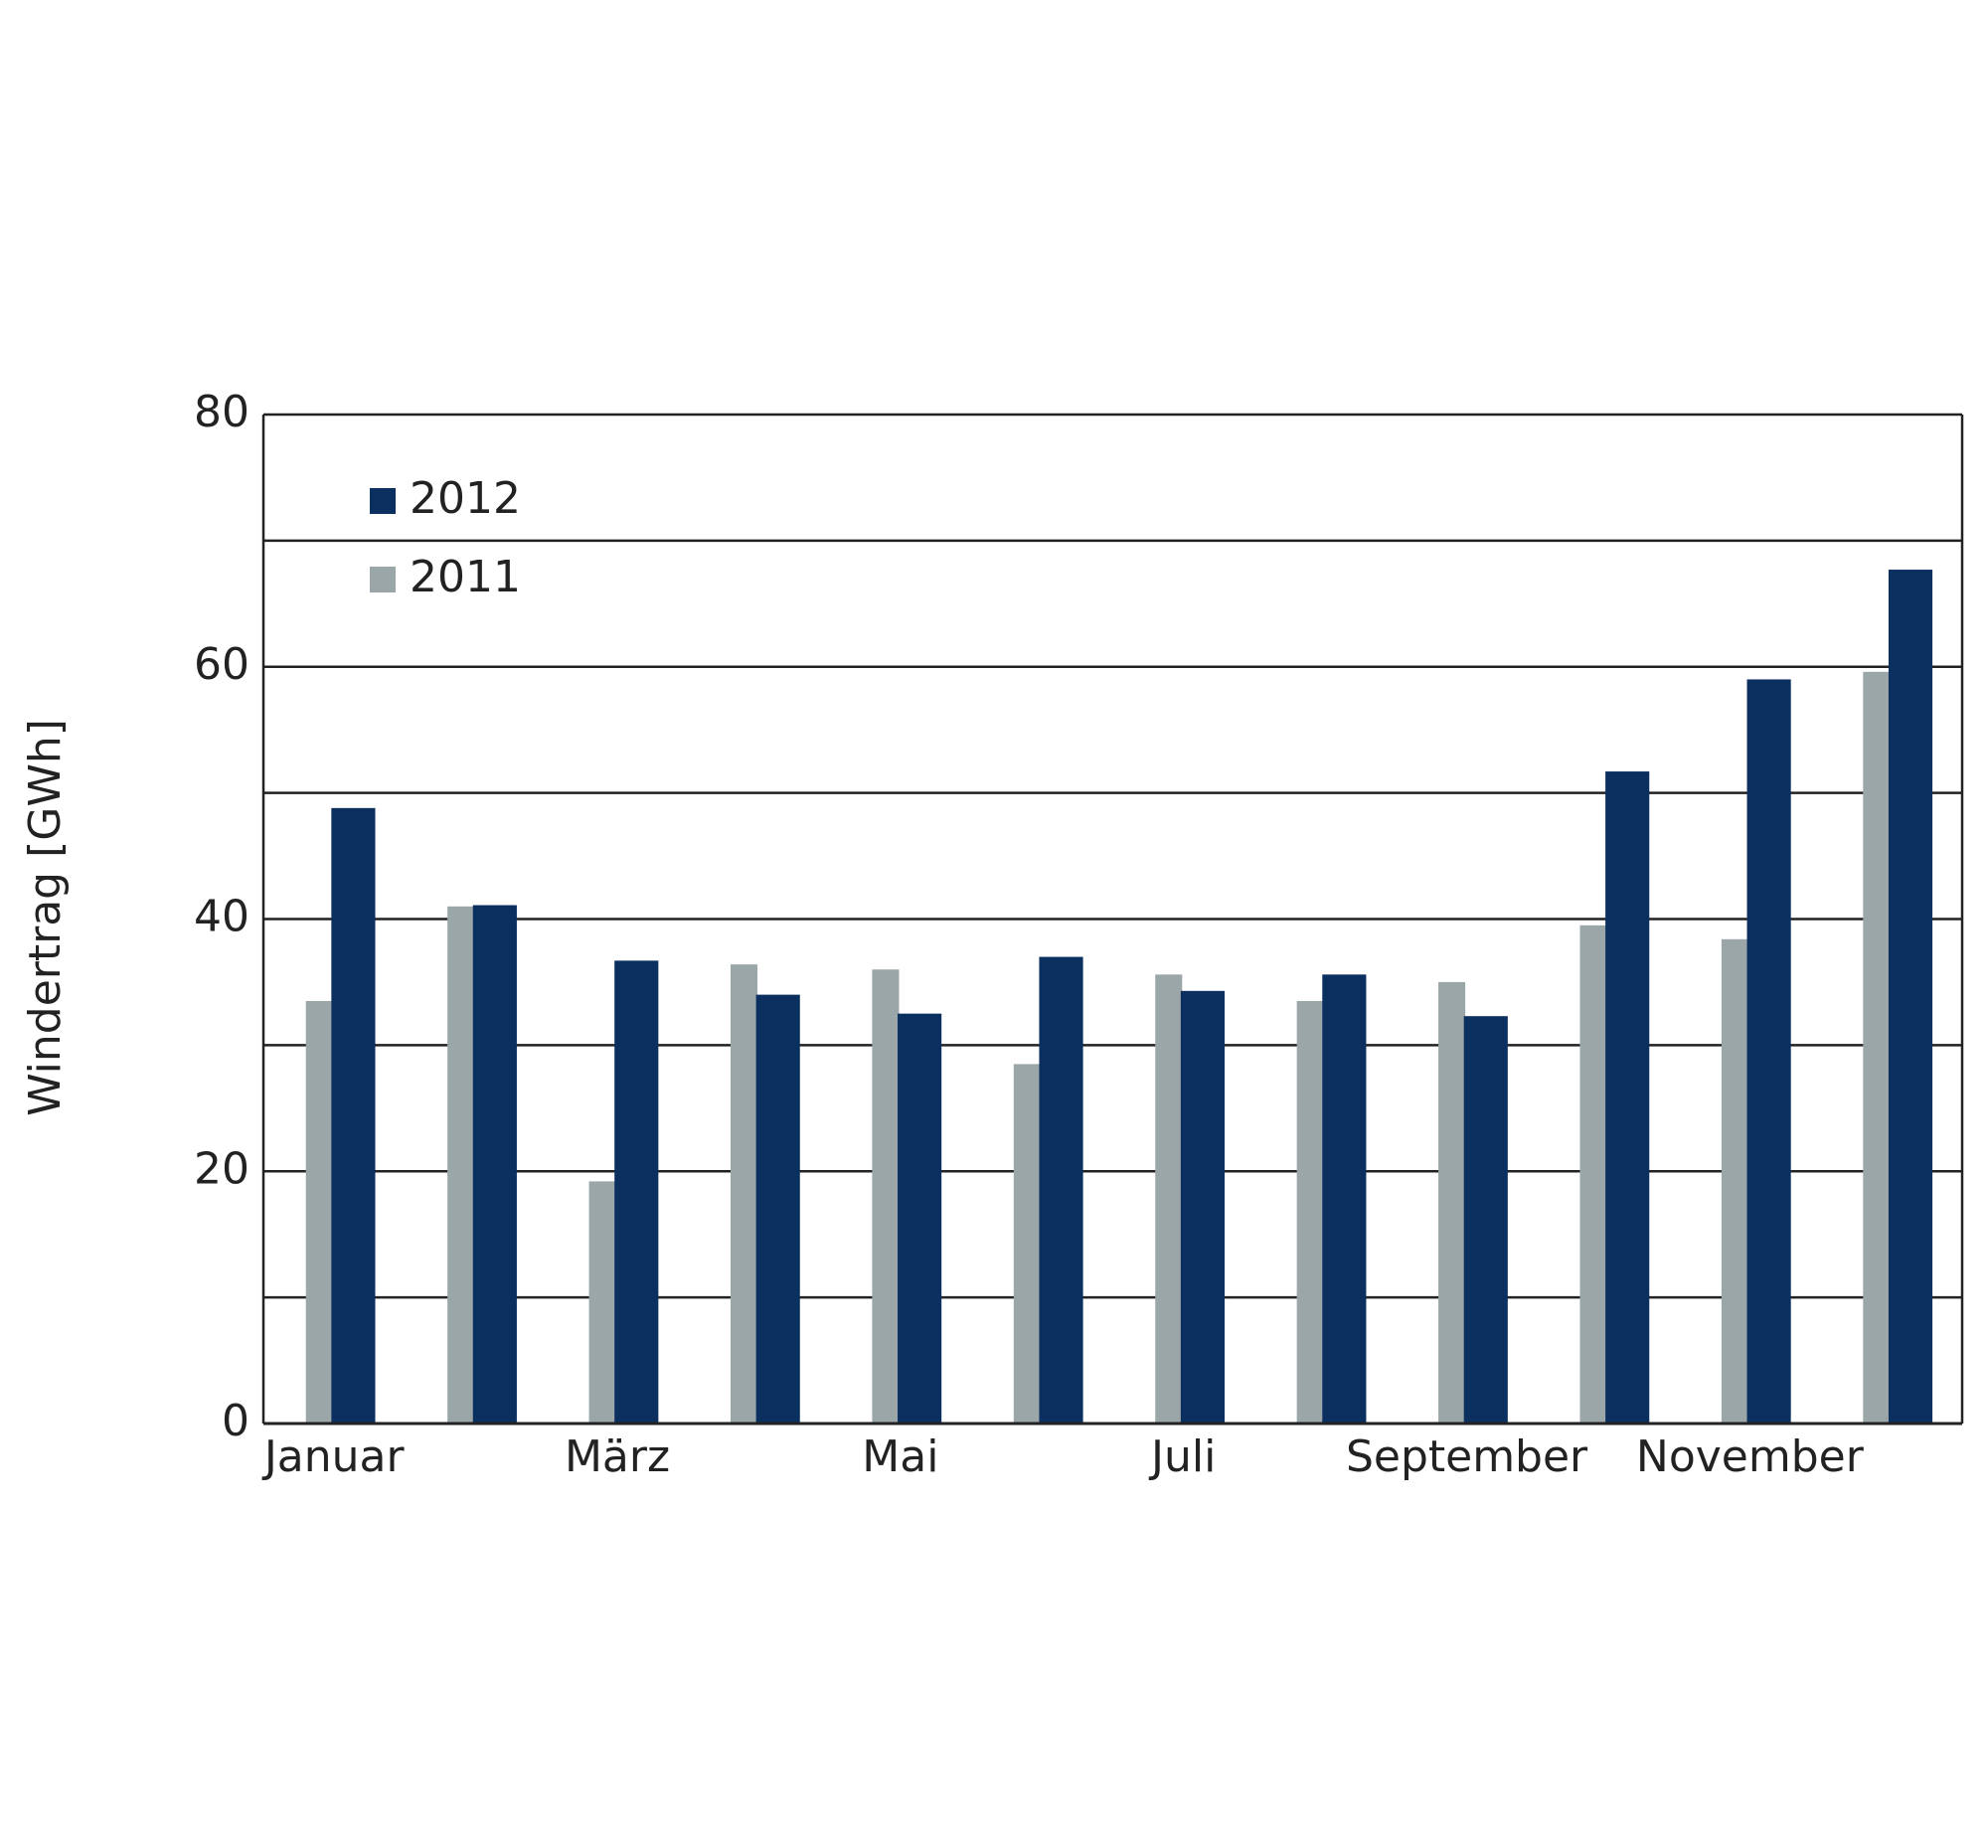 The width and height of the screenshot is (1988, 1848). I want to click on x-tick-label: Mai, so click(900, 1456).